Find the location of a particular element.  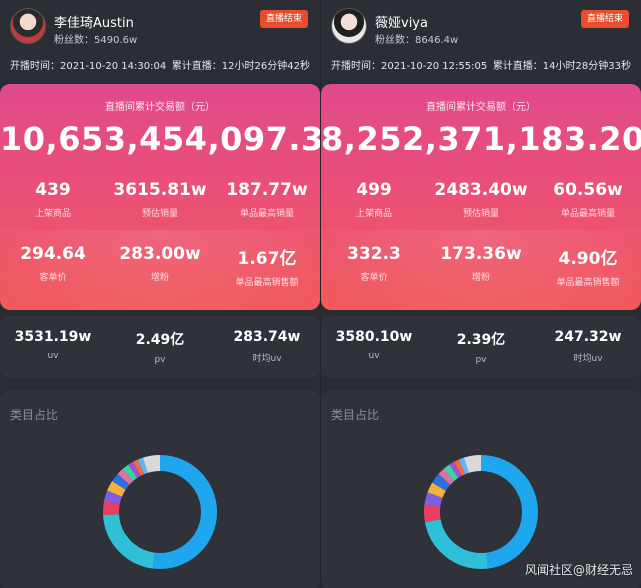

stat-value: 60.56w is located at coordinates (588, 190).